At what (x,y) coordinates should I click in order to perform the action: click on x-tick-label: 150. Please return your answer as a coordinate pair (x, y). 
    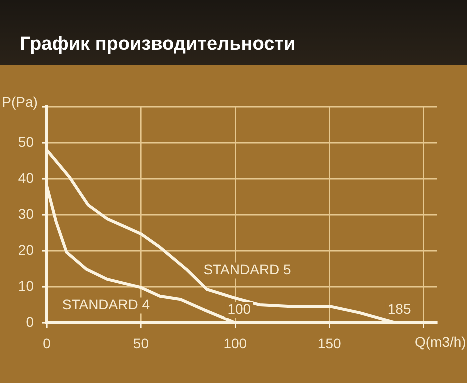
    Looking at the image, I should click on (330, 343).